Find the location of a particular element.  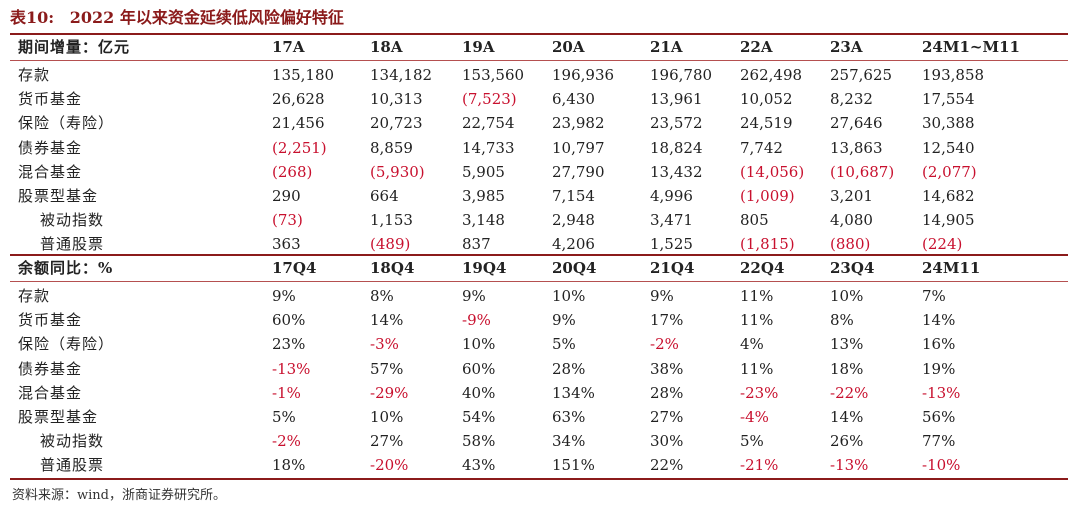

source-note: 资料来源：wind，浙商证券研究所。 is located at coordinates (119, 495).